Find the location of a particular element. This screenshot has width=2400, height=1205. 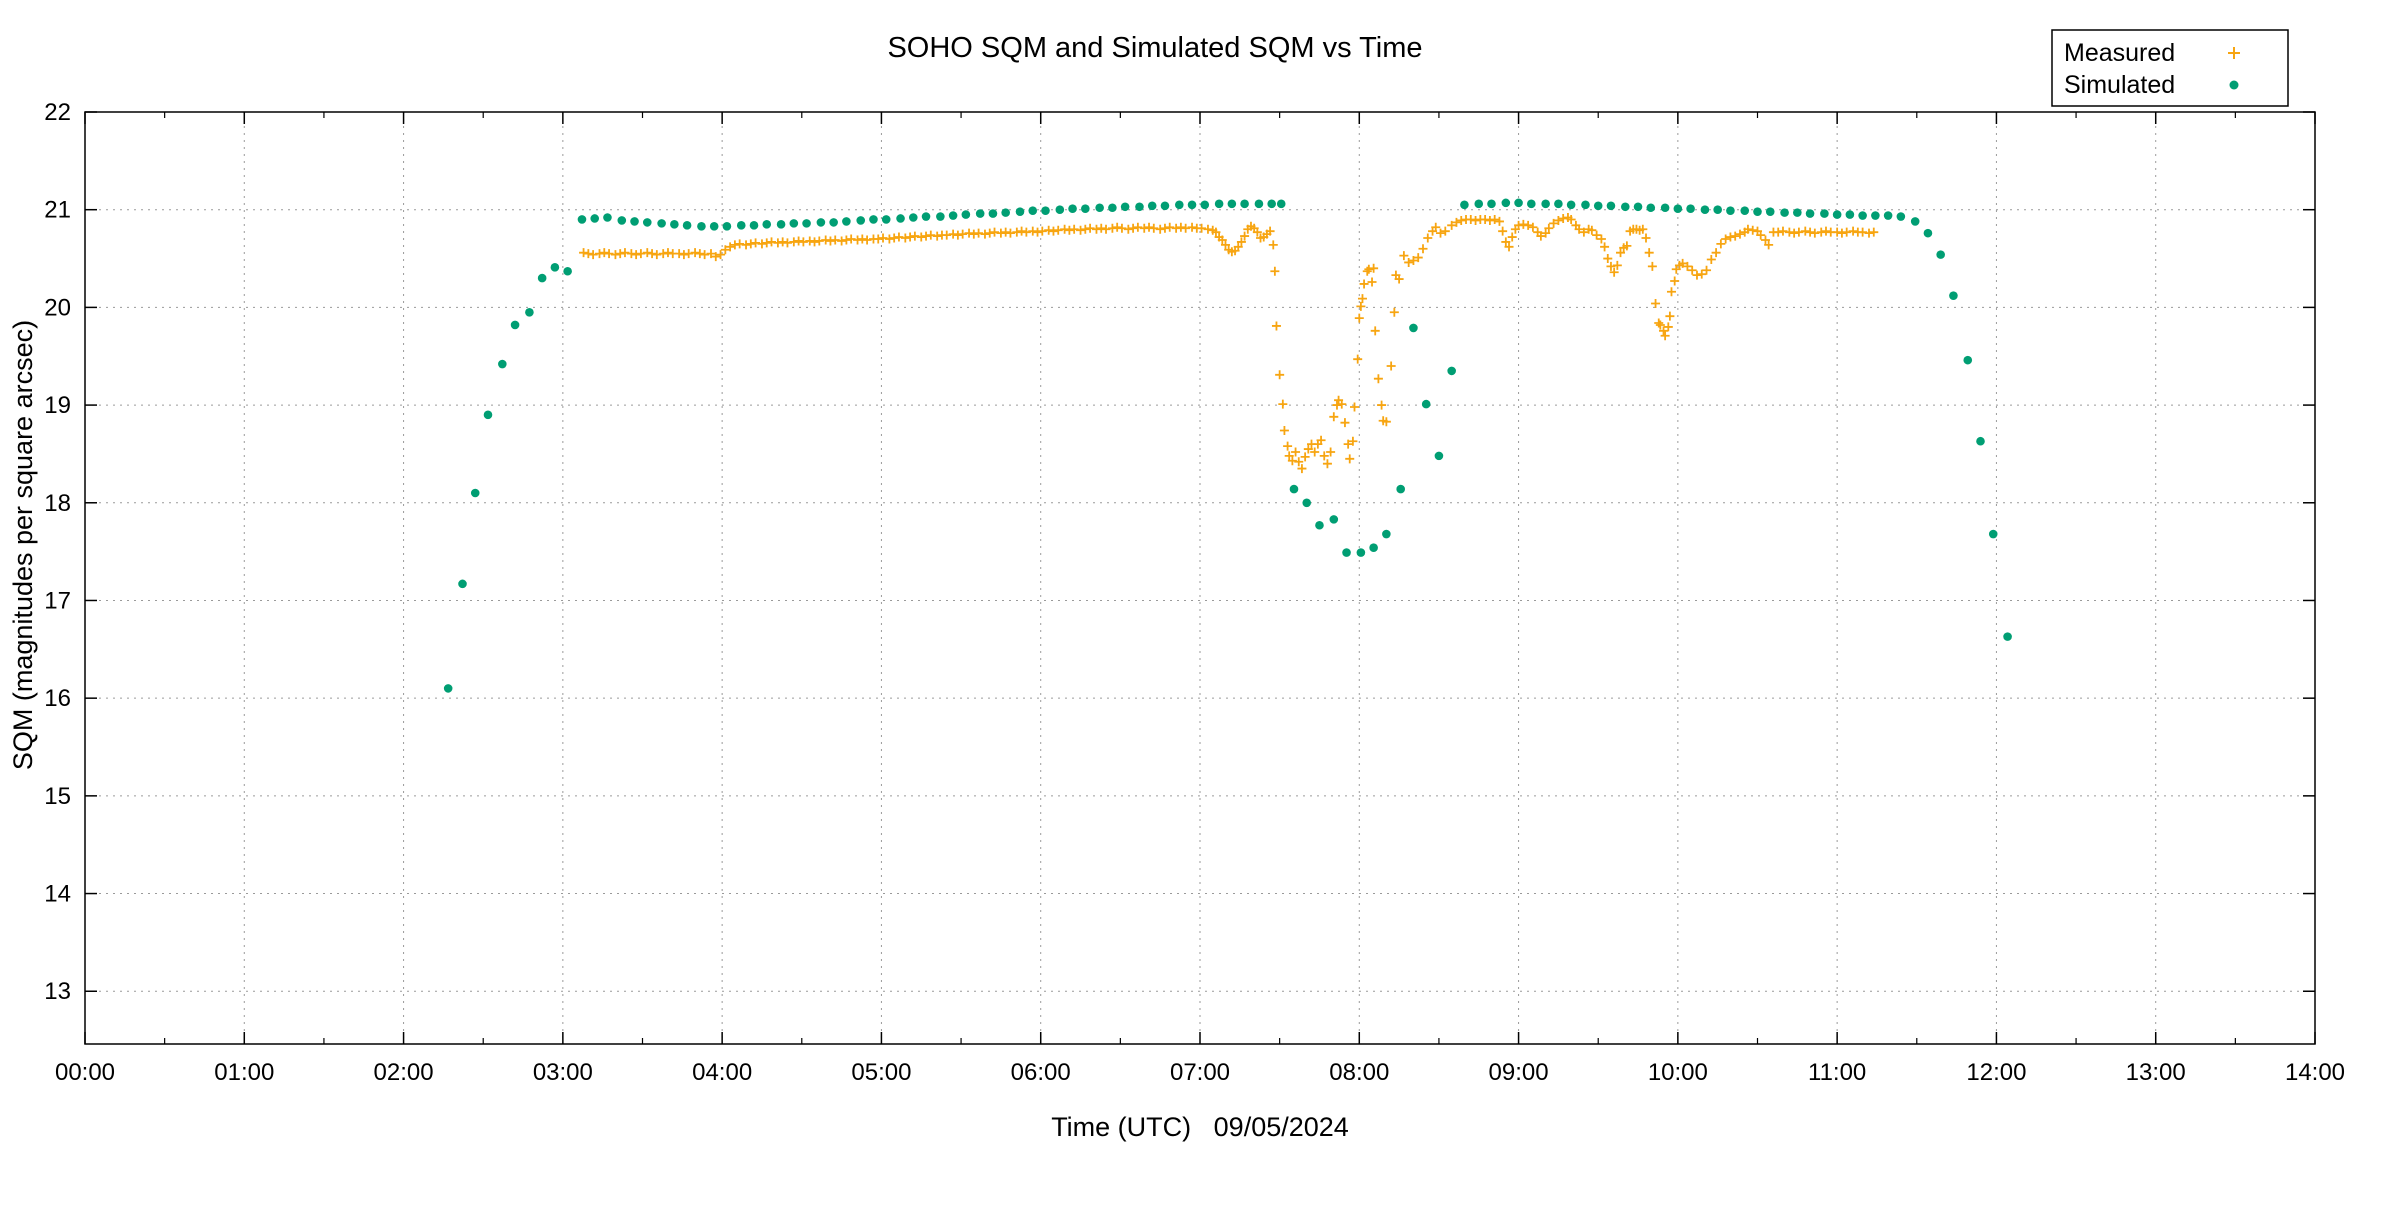

x-tick-label: 12:00 is located at coordinates (1996, 1072).